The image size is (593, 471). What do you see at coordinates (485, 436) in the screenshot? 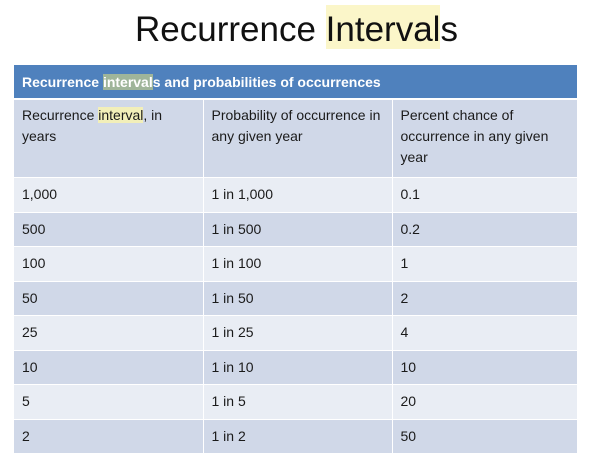
I see `cell-percent: 50` at bounding box center [485, 436].